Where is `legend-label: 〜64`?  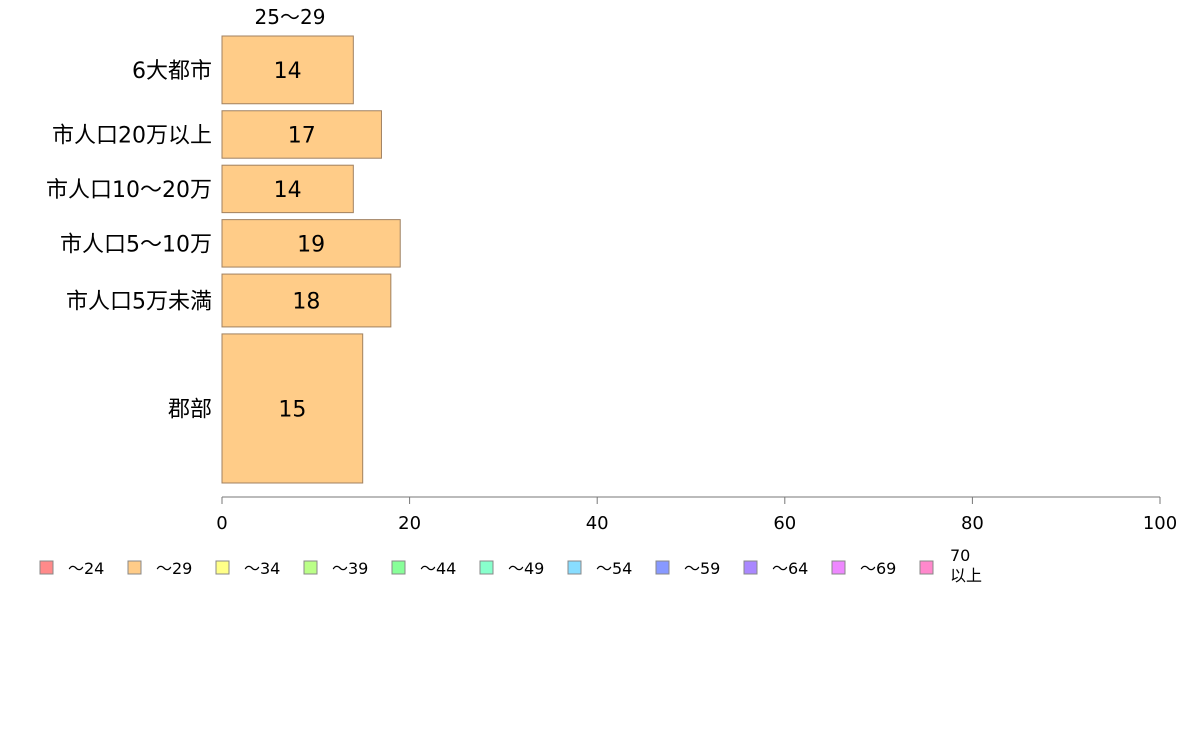 legend-label: 〜64 is located at coordinates (790, 568).